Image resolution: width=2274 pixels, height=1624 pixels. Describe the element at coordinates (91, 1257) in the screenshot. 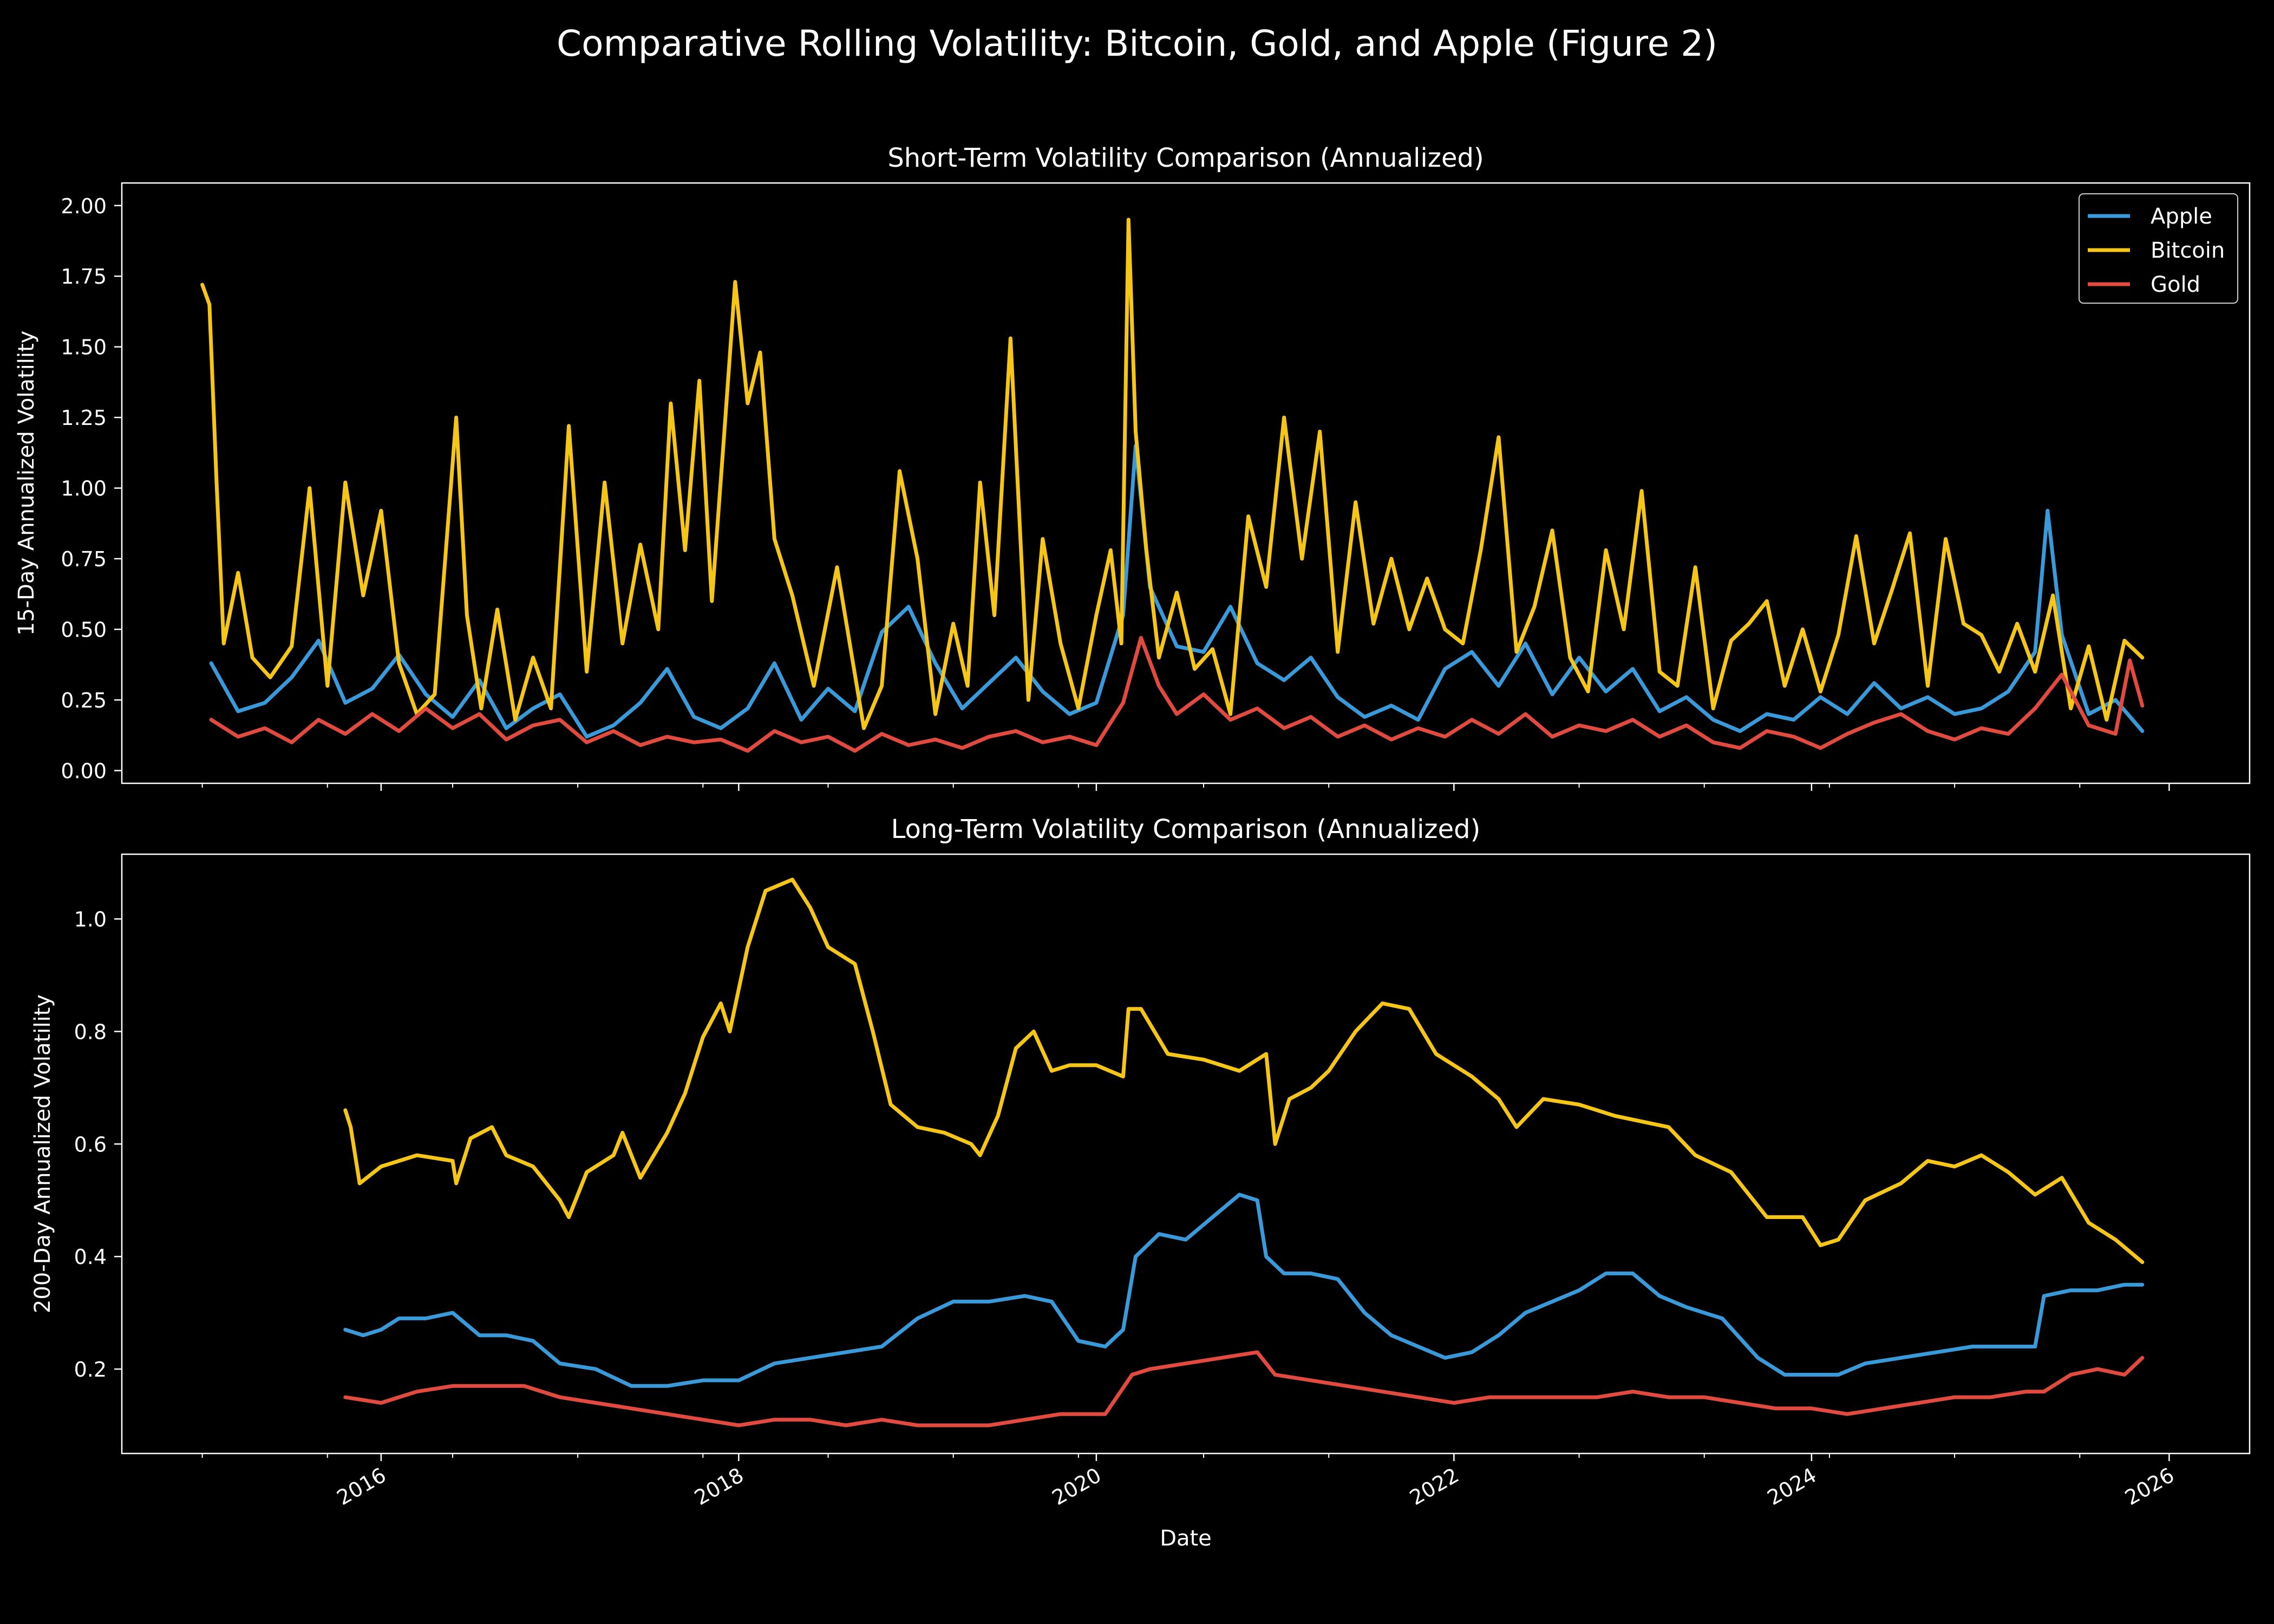

I see `long-y-tick-label: 0.4` at that location.